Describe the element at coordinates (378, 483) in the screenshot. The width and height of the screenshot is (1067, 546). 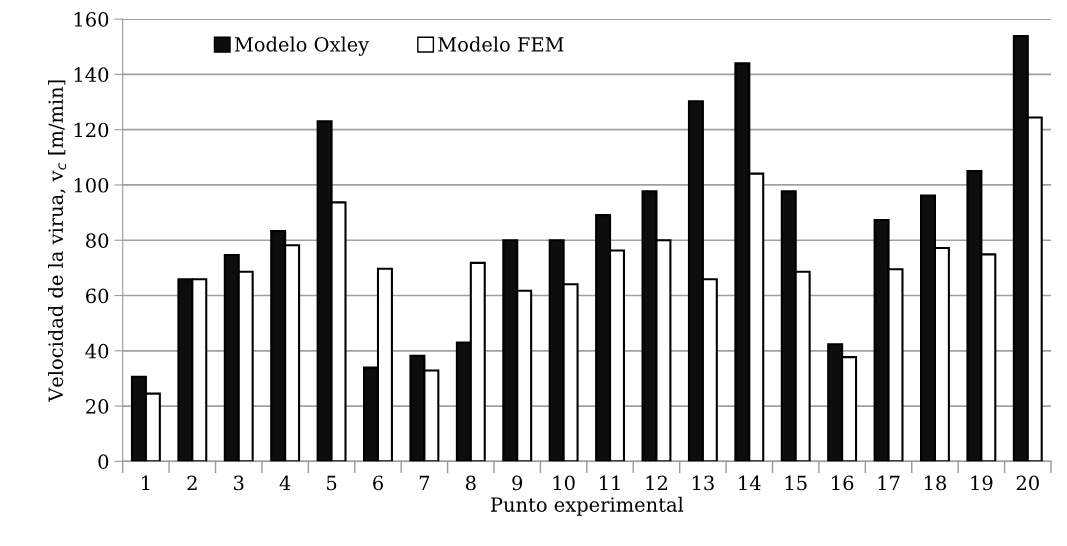
I see `x-tick-label: 6` at that location.